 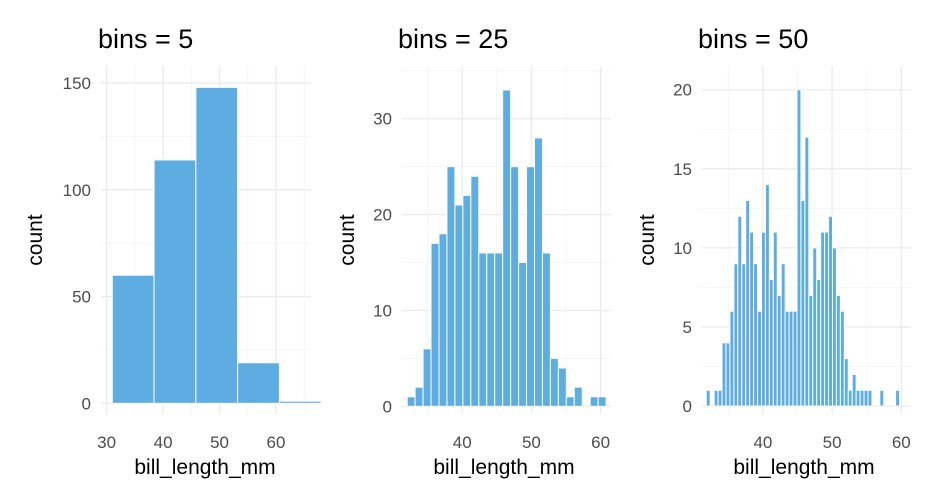 What do you see at coordinates (753, 39) in the screenshot?
I see `panel-title: bins = 50` at bounding box center [753, 39].